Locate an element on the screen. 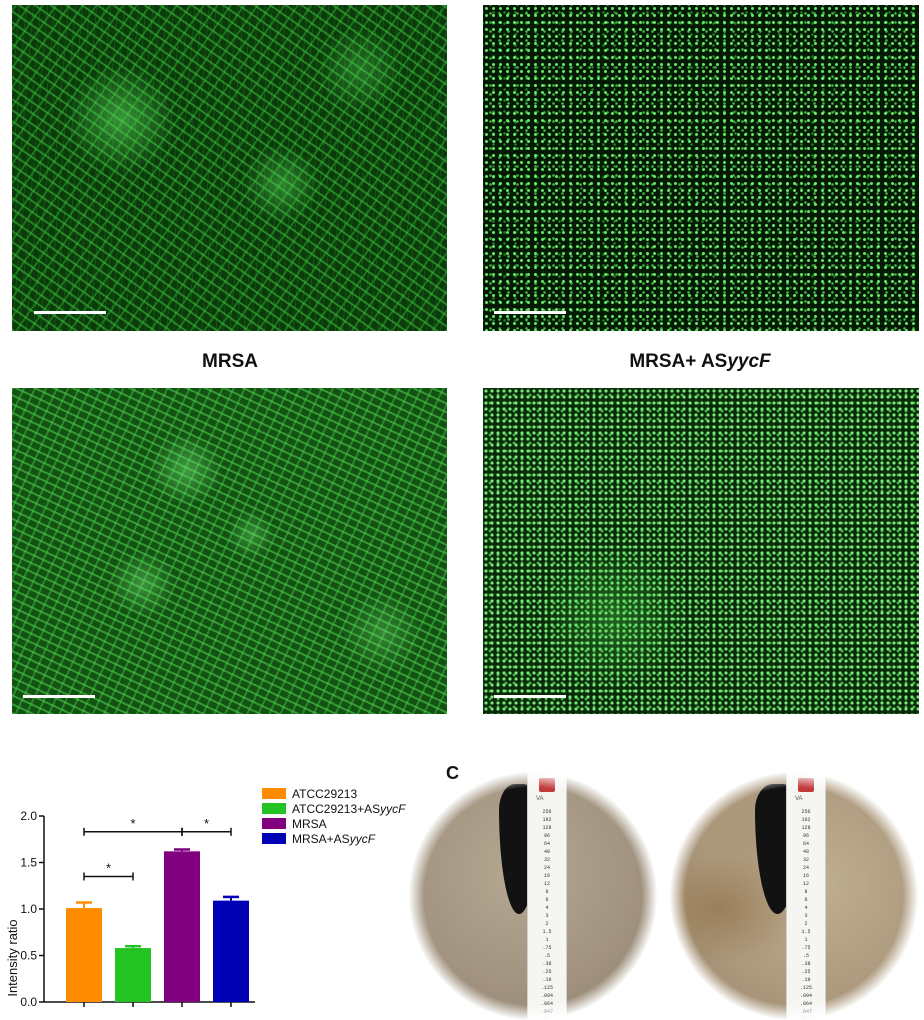  intensity-ratio-bar-chart: Intensity ratio 0.0 0.5 1.0 1.5 2.0 * * * is located at coordinates (130, 909).